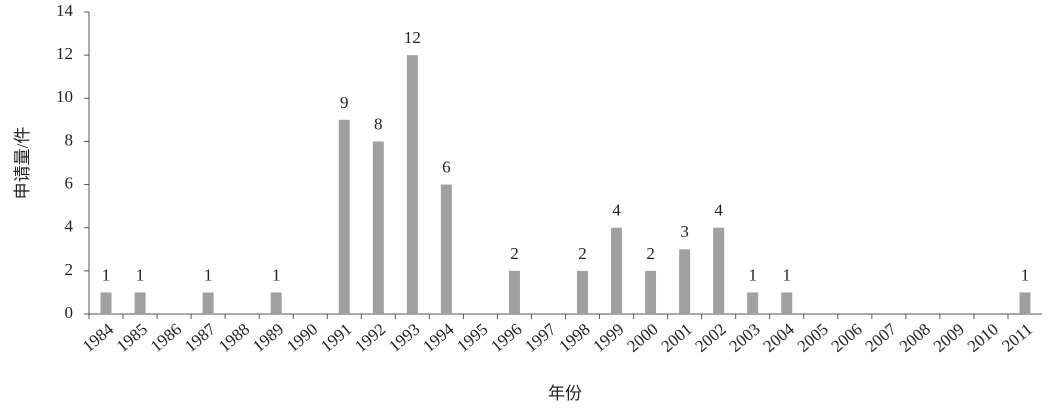 This screenshot has height=408, width=1047. What do you see at coordinates (710, 338) in the screenshot?
I see `x-tick-label: 2002` at bounding box center [710, 338].